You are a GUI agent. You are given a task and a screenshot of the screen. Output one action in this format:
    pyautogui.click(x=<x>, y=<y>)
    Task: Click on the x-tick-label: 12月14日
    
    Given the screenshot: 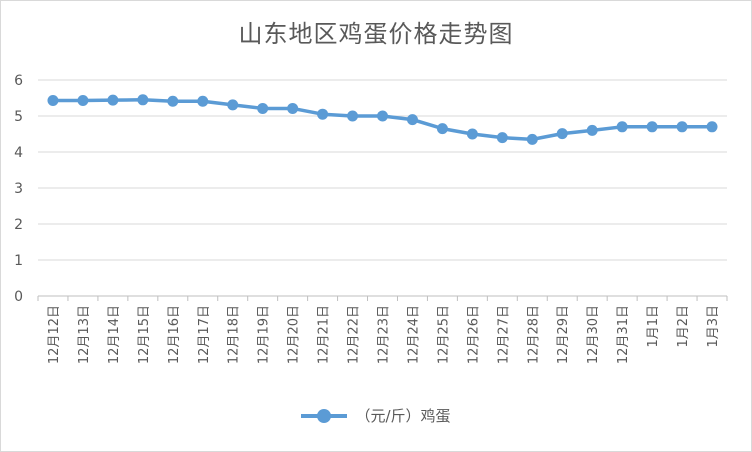 What is the action you would take?
    pyautogui.click(x=114, y=334)
    